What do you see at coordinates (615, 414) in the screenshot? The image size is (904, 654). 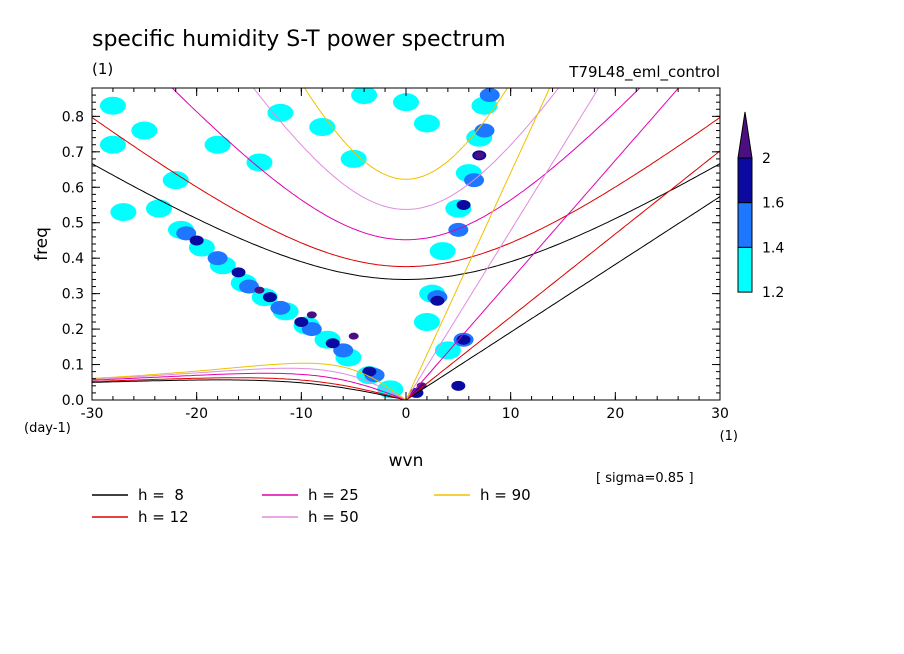 I see `x-tick-label: 20` at bounding box center [615, 414].